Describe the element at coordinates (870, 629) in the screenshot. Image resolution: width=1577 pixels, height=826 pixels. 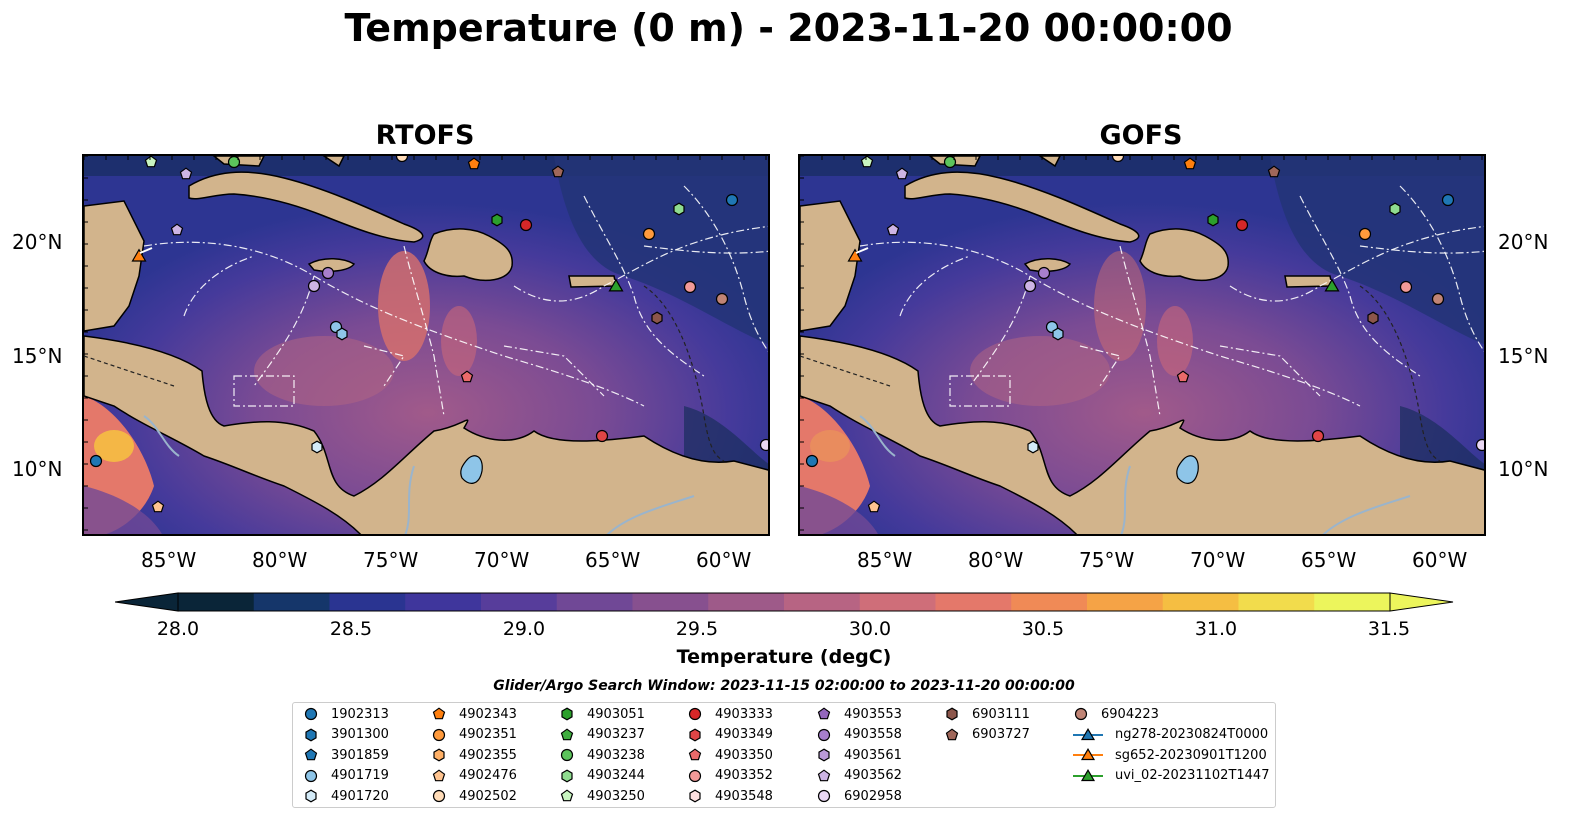
I see `colorbar-tick-label: 30.0` at that location.